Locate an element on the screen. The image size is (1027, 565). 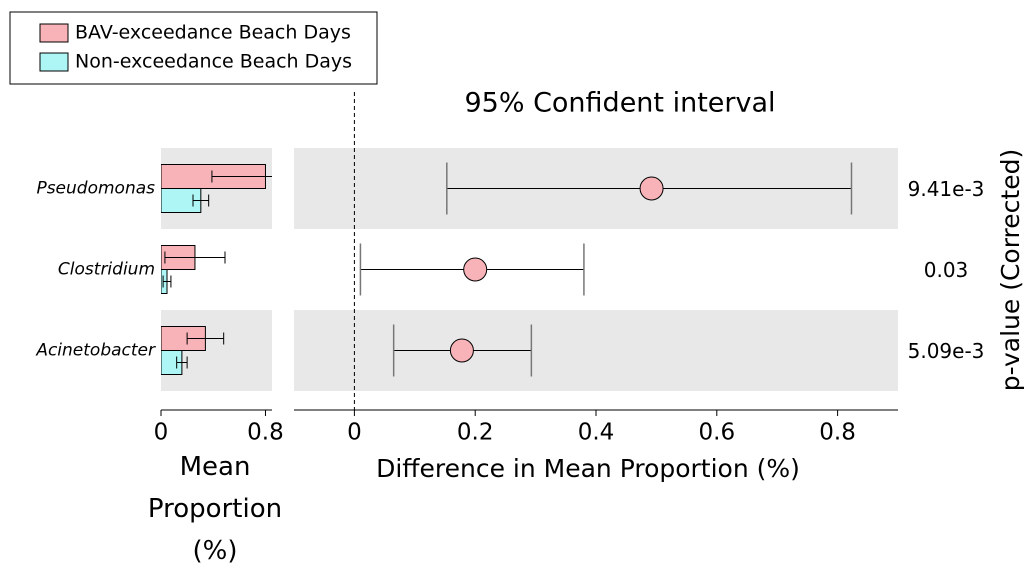
category-label: Clostridium is located at coordinates (106, 270).